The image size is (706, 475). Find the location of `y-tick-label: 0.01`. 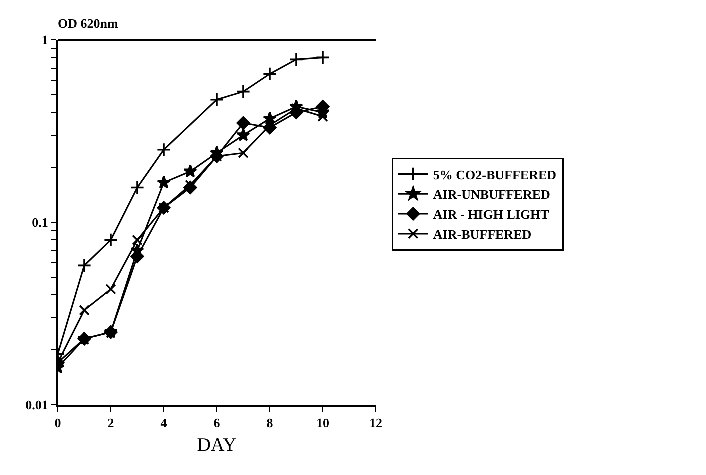

y-tick-label: 0.01 is located at coordinates (37, 405).